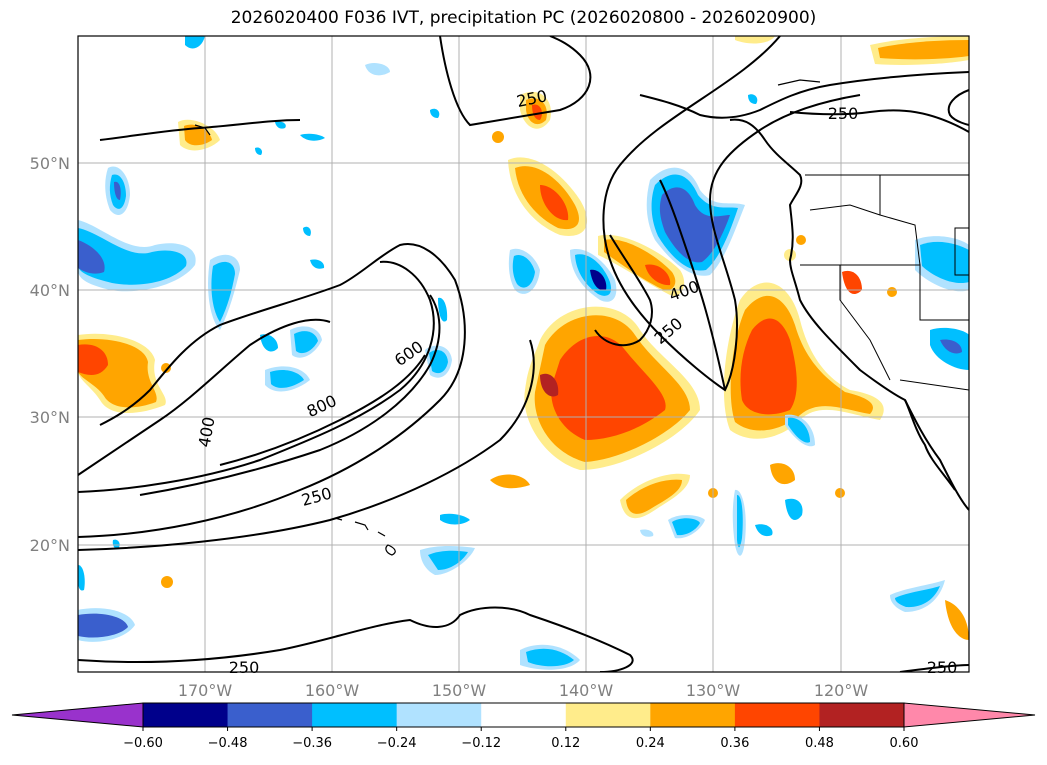  I want to click on lon-tick-label: 140°W, so click(586, 690).